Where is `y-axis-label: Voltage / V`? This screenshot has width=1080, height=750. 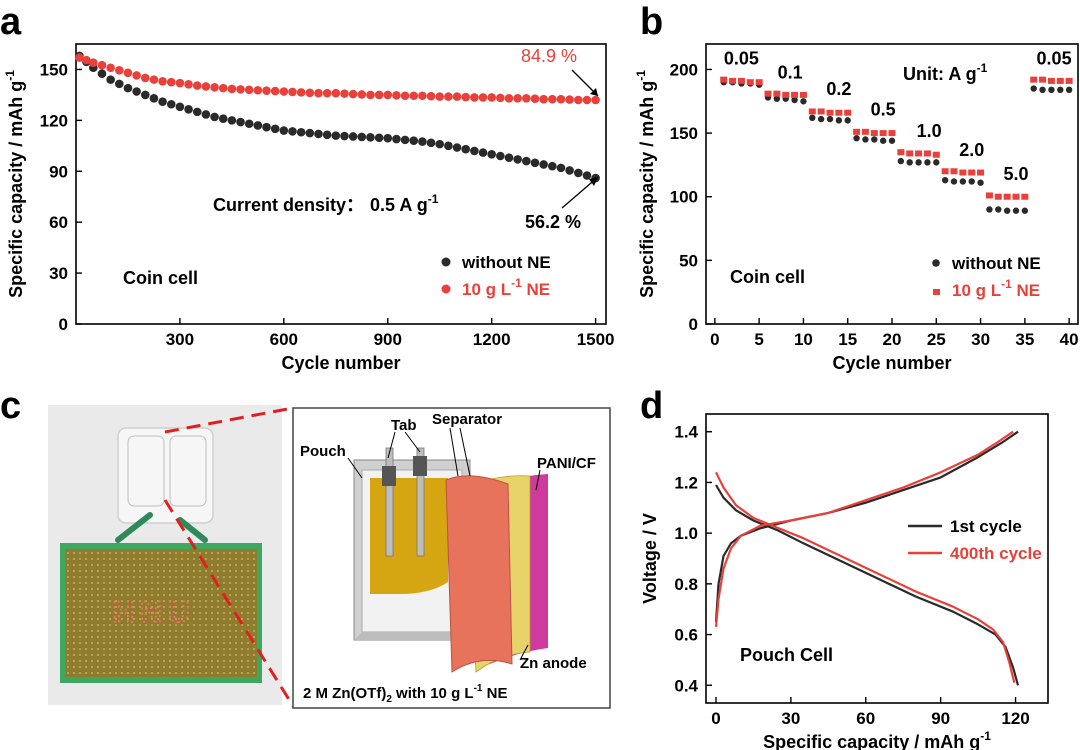 y-axis-label: Voltage / V is located at coordinates (650, 558).